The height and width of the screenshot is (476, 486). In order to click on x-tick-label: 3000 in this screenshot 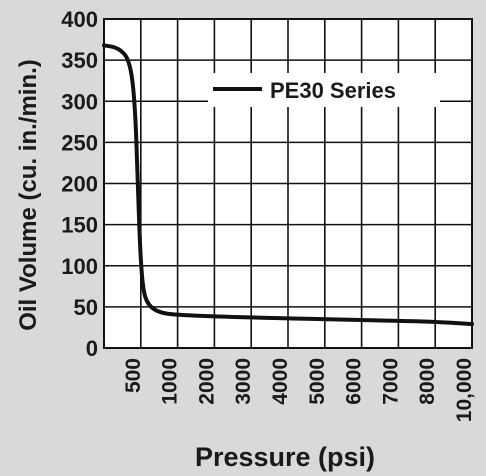, I will do `click(243, 381)`.